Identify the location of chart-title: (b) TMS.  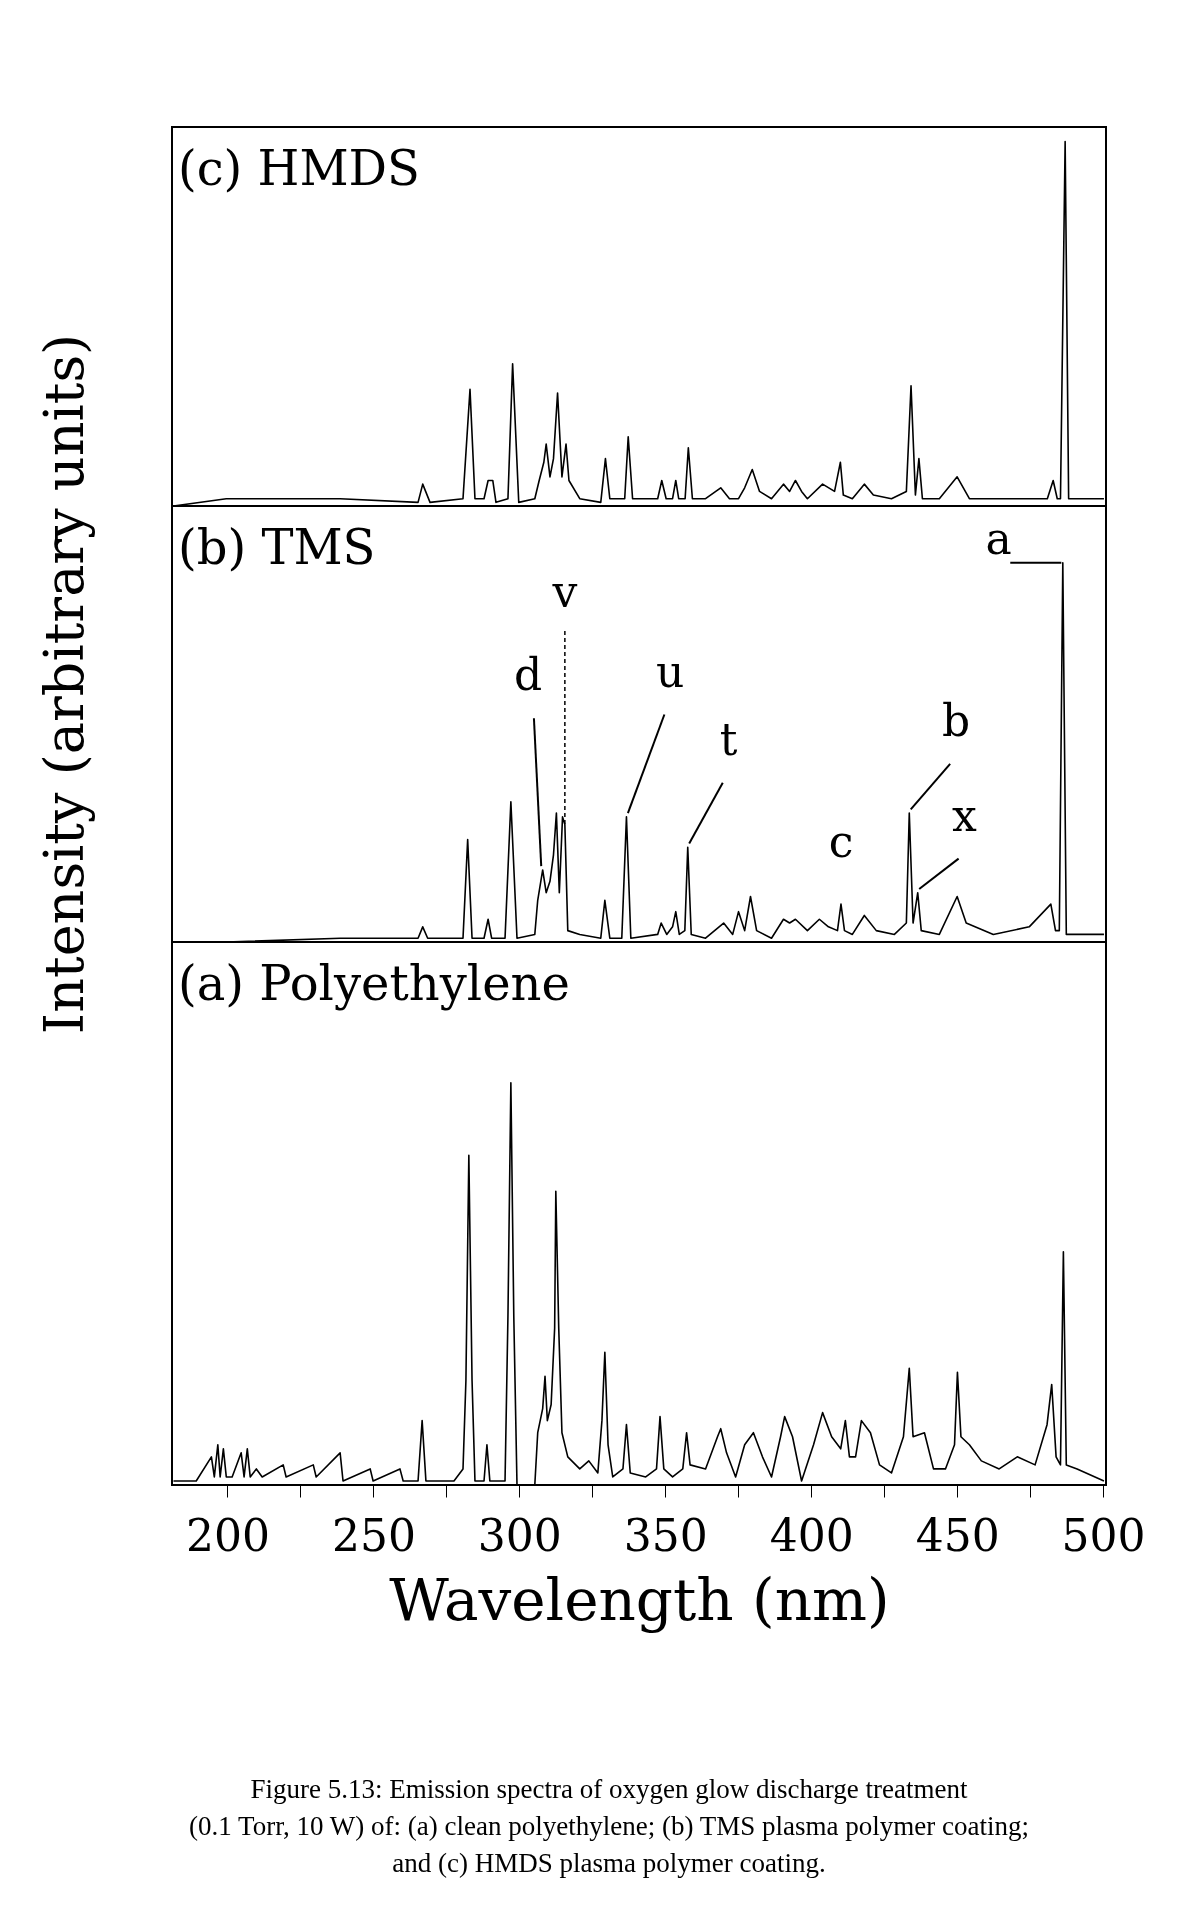
(277, 547).